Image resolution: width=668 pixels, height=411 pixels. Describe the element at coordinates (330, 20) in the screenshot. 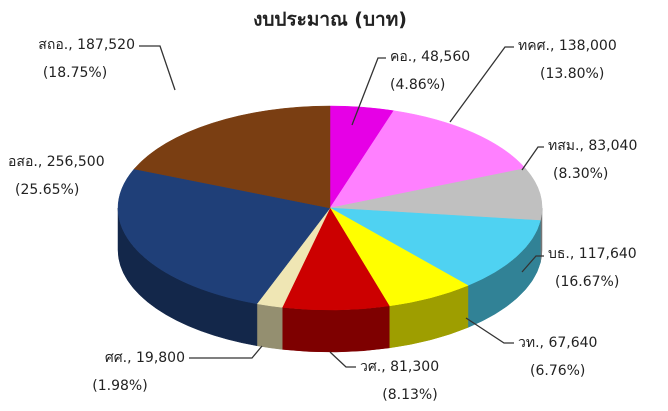

I see `chart-title: งบประมาณ (บาท)` at that location.